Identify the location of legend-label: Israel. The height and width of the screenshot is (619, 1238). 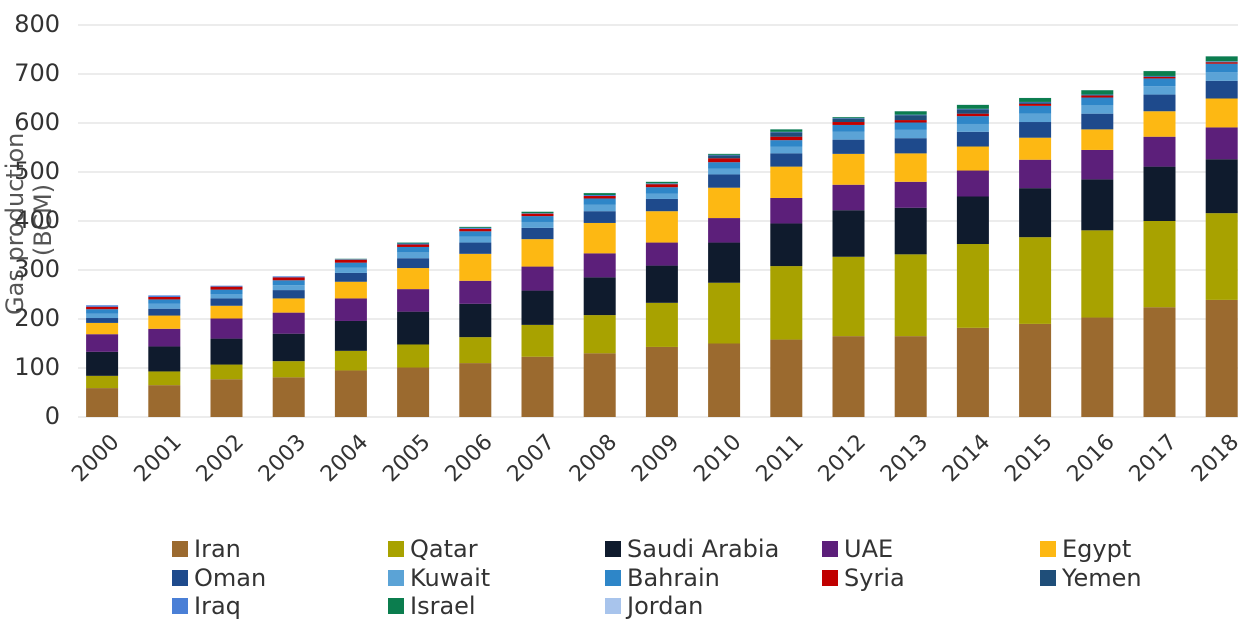
(443, 605).